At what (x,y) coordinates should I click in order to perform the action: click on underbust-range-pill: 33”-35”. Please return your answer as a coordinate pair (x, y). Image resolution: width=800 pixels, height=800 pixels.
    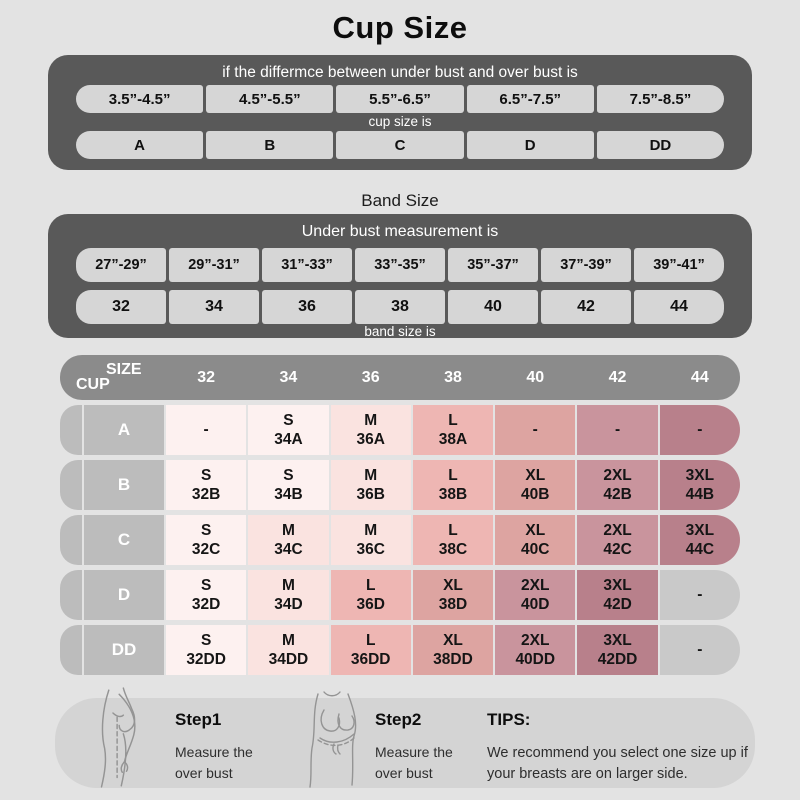
    Looking at the image, I should click on (400, 265).